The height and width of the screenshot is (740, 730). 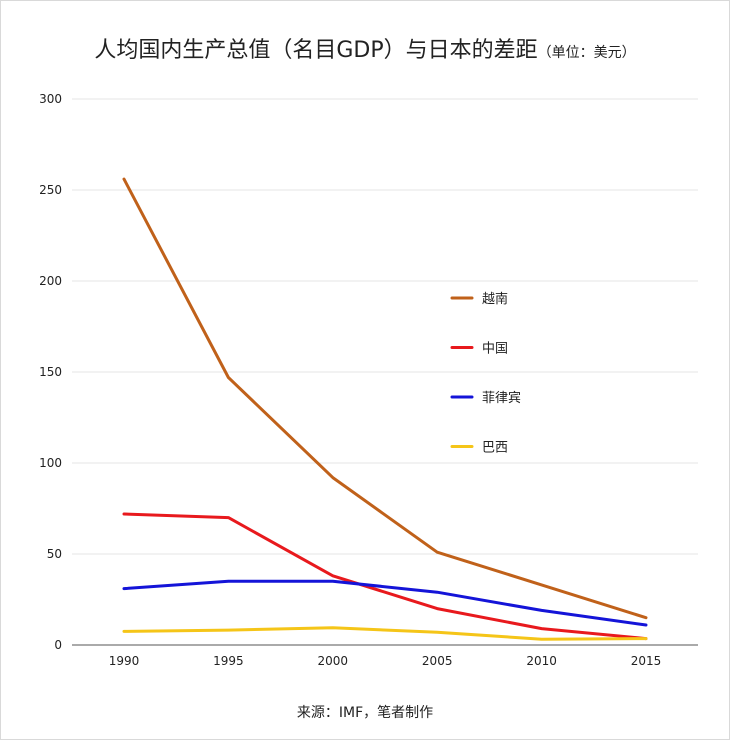 What do you see at coordinates (495, 349) in the screenshot?
I see `legend-label: 中国` at bounding box center [495, 349].